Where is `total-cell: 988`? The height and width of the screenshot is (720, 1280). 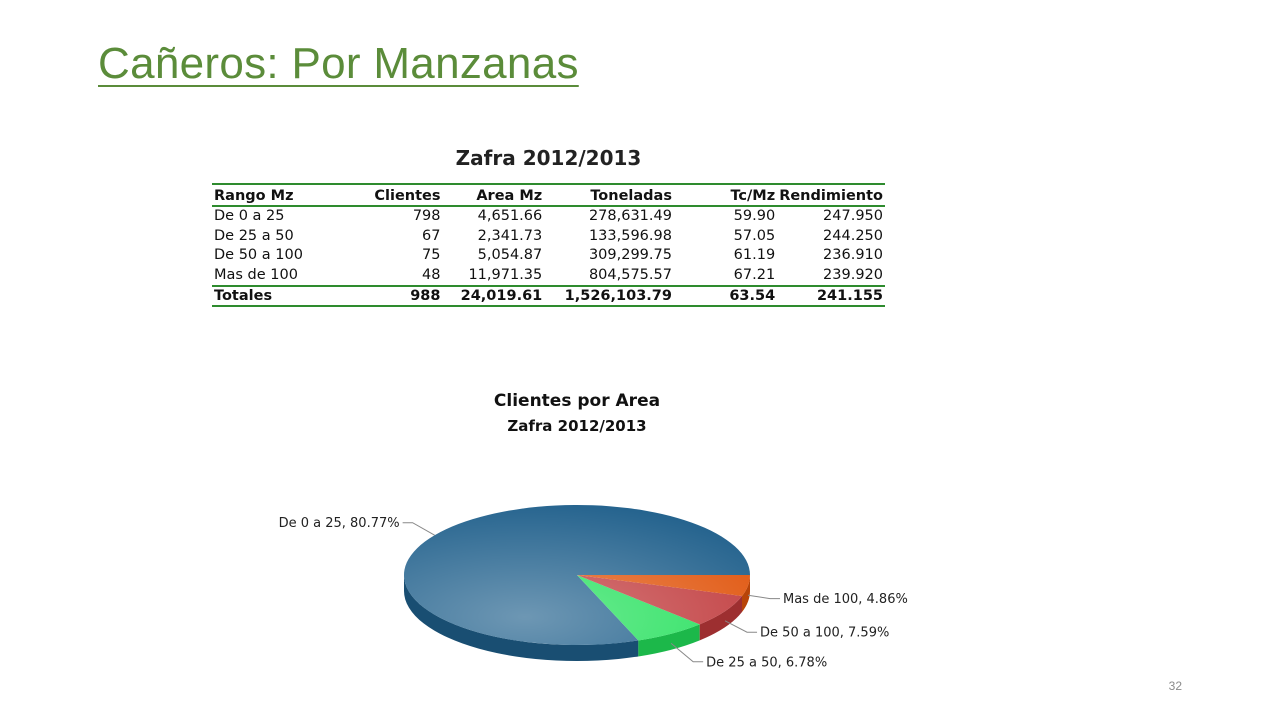
total-cell: 988 is located at coordinates (389, 296).